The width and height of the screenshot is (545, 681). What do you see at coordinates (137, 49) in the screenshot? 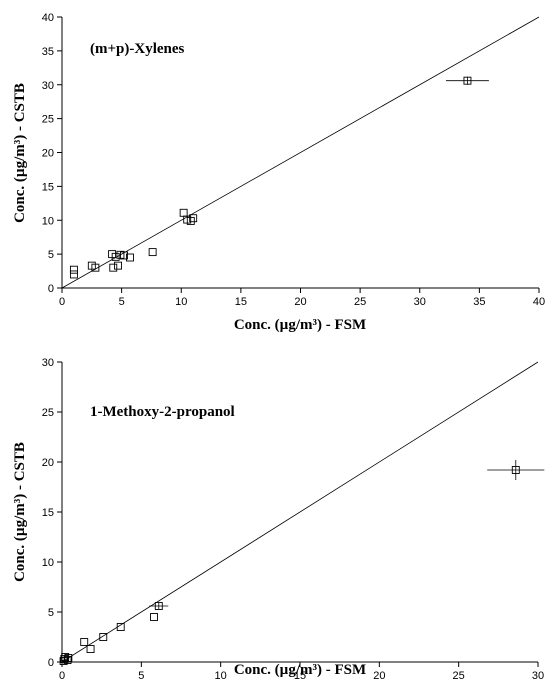
I see `chart-title: (m+p)-Xylenes` at bounding box center [137, 49].